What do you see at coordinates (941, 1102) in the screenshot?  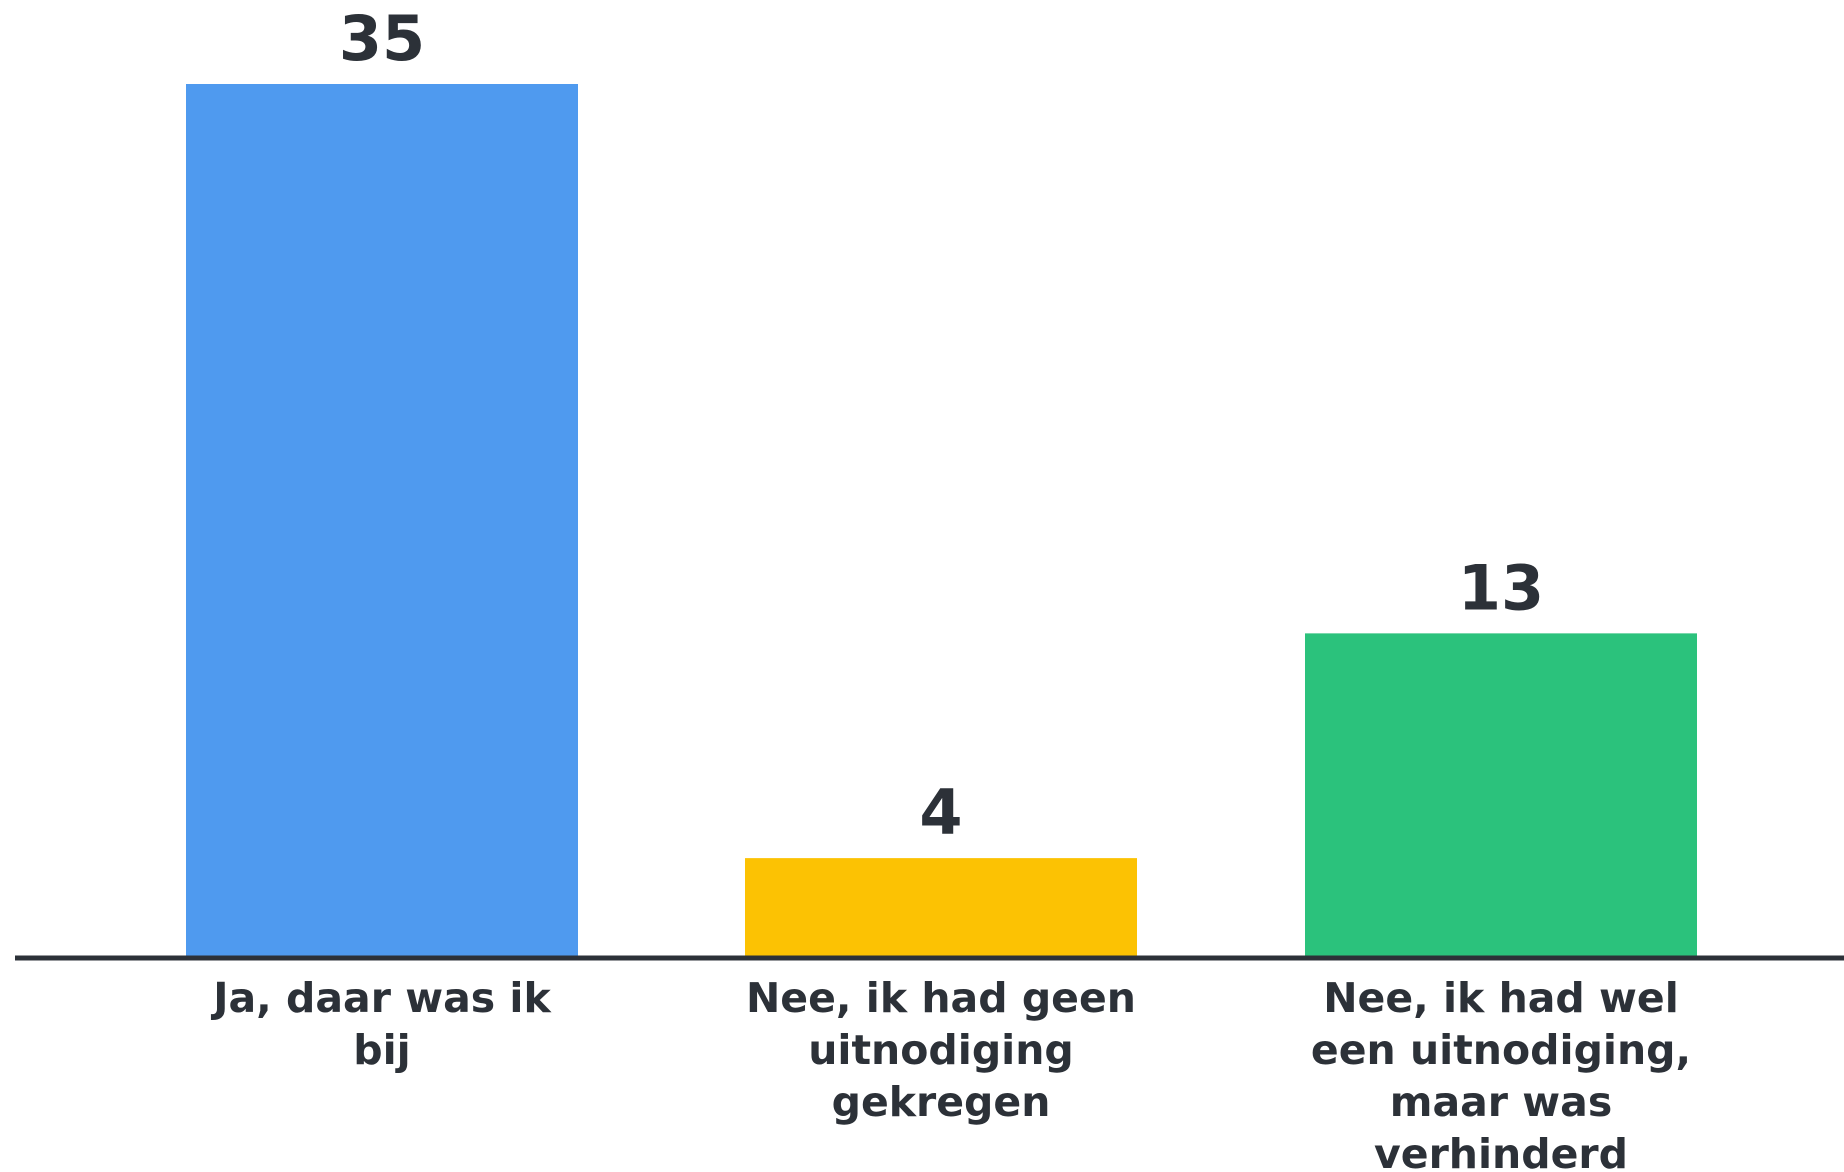 I see `category-label-2-line-3: gekregen` at bounding box center [941, 1102].